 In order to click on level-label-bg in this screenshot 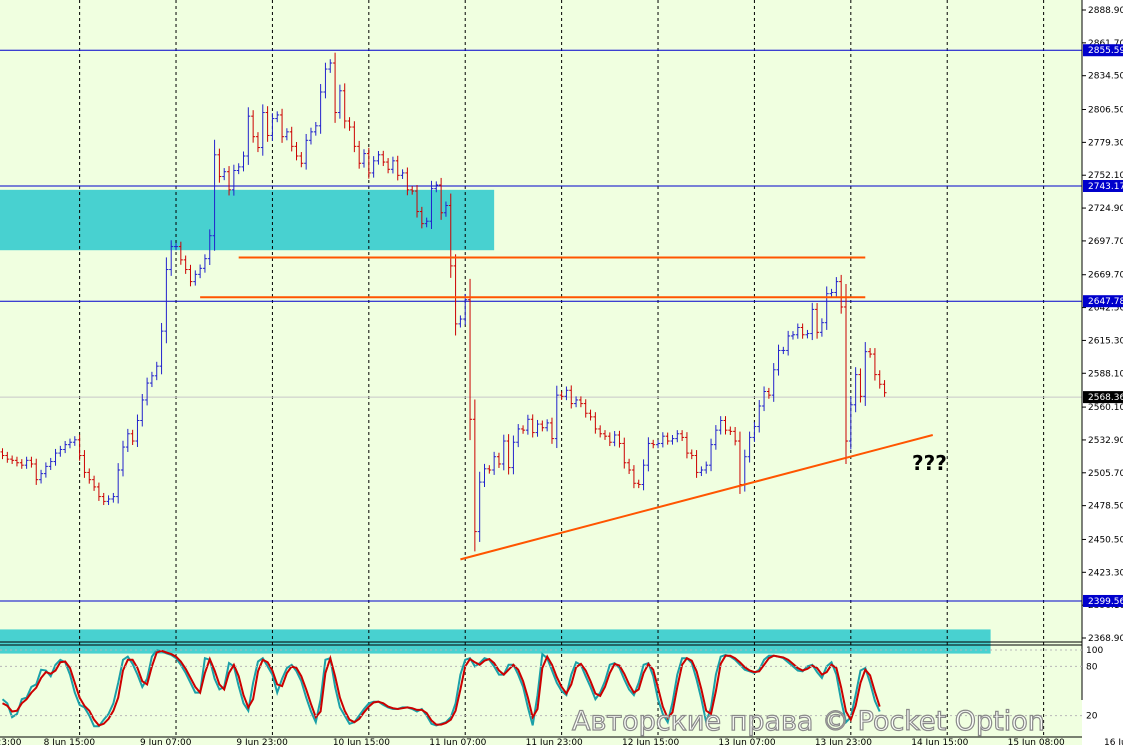, I will do `click(1103, 301)`.